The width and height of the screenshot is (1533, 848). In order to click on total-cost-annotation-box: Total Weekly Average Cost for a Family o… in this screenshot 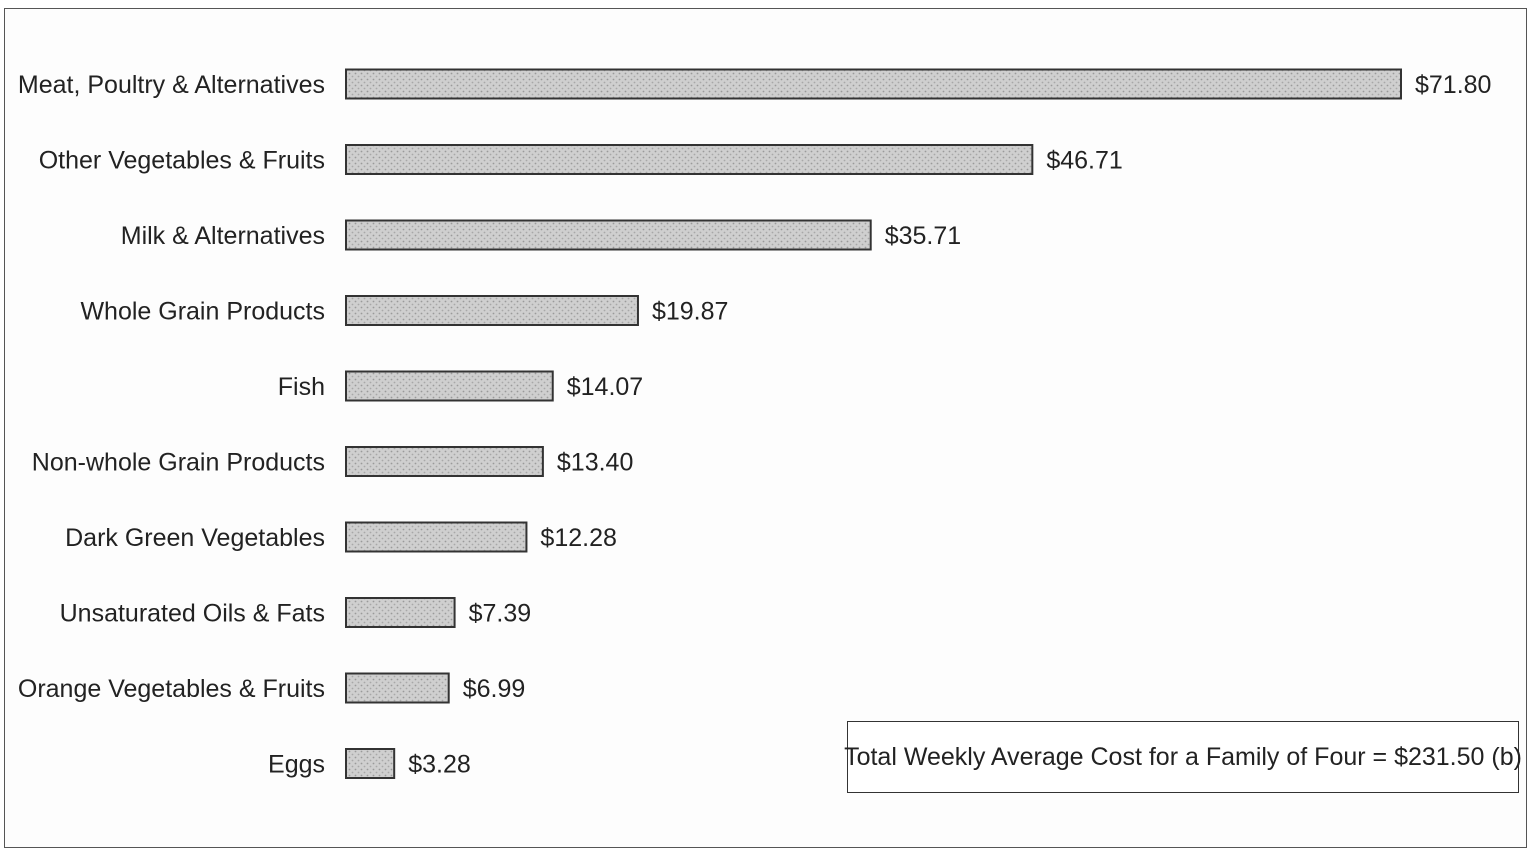, I will do `click(1183, 757)`.